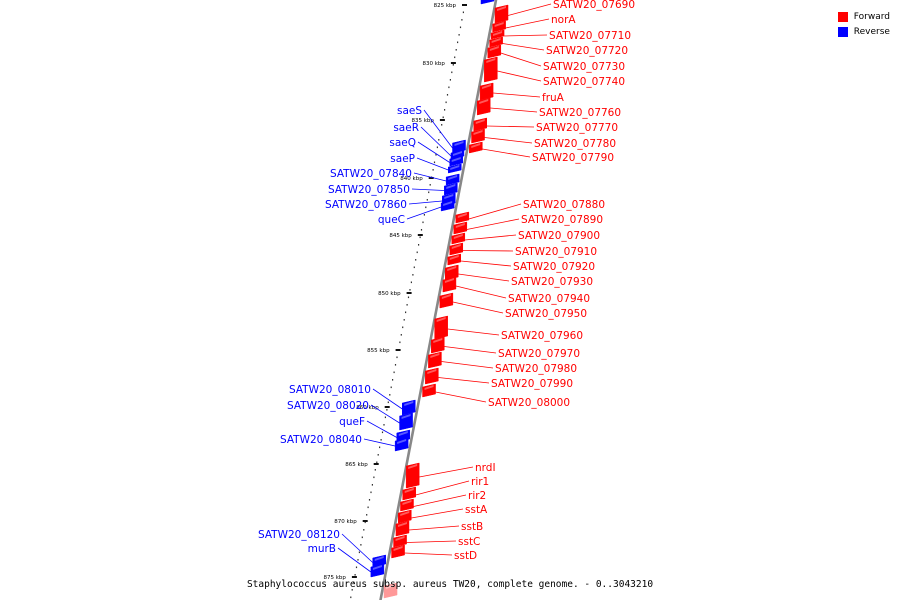 This screenshot has width=900, height=600. What do you see at coordinates (330, 390) in the screenshot?
I see `reverse-gene-label: SATW20_08010` at bounding box center [330, 390].